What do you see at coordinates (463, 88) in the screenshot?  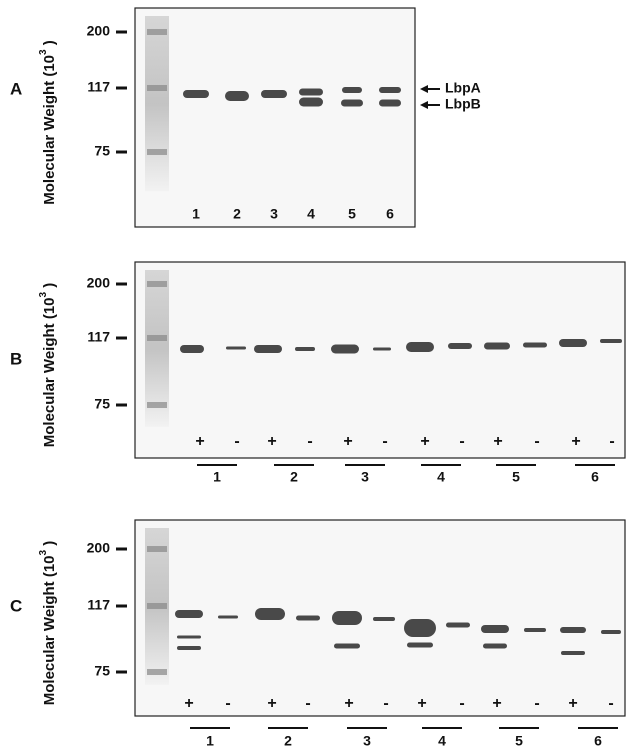 I see `arrow-label: LbpA` at bounding box center [463, 88].